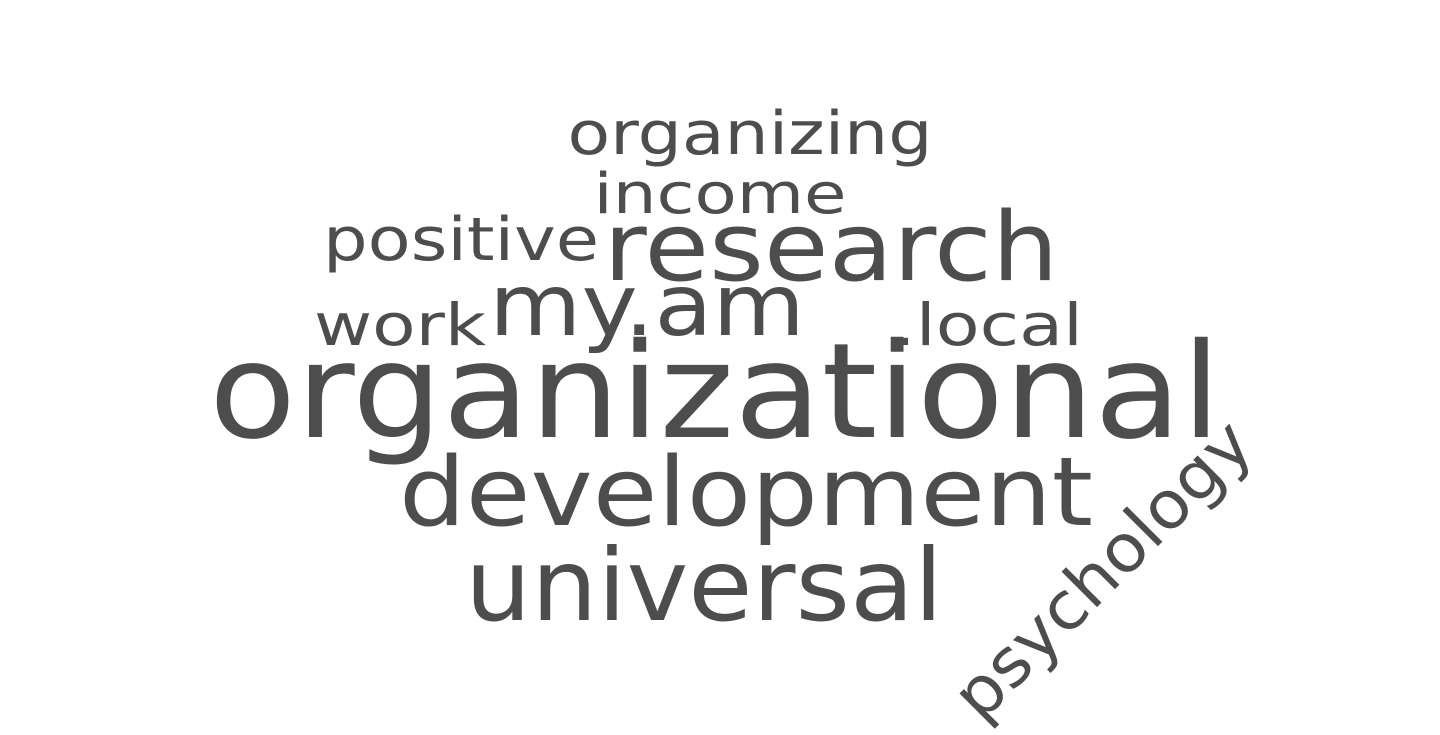 The height and width of the screenshot is (735, 1440). I want to click on word-universal: universal, so click(704, 585).